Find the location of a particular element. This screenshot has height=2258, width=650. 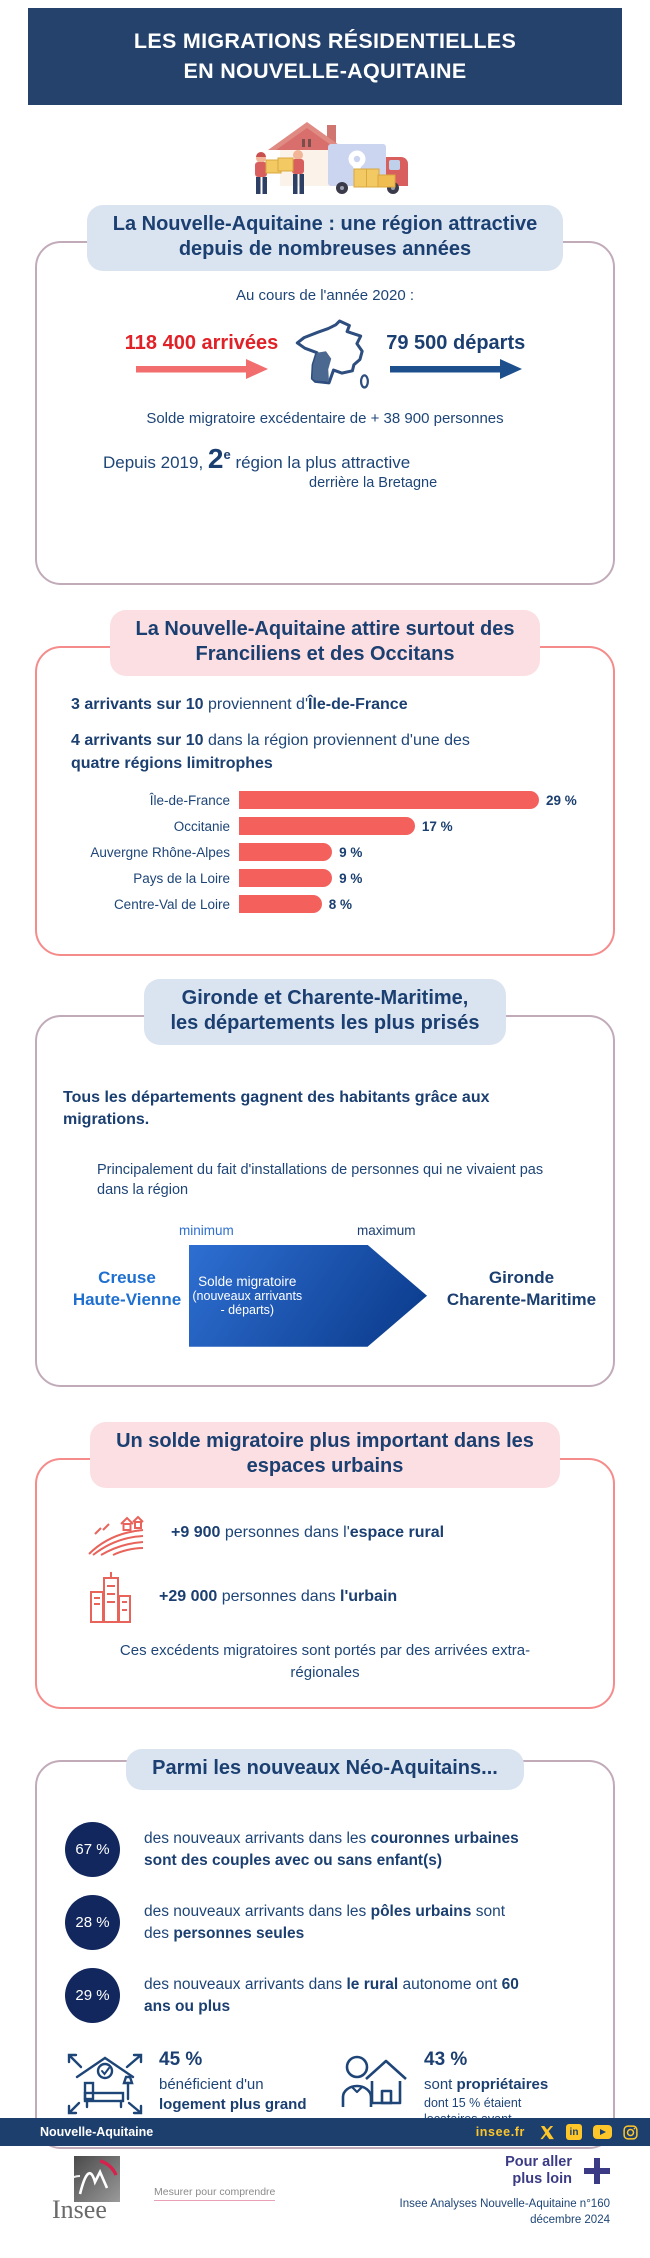

homeowner-line1: sont propriétaires is located at coordinates (486, 2085).